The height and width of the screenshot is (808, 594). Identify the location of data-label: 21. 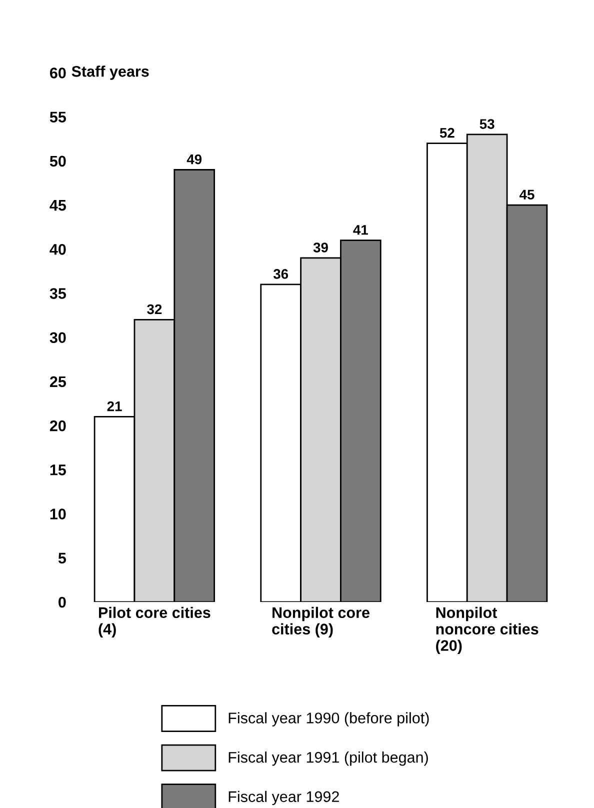
(114, 406).